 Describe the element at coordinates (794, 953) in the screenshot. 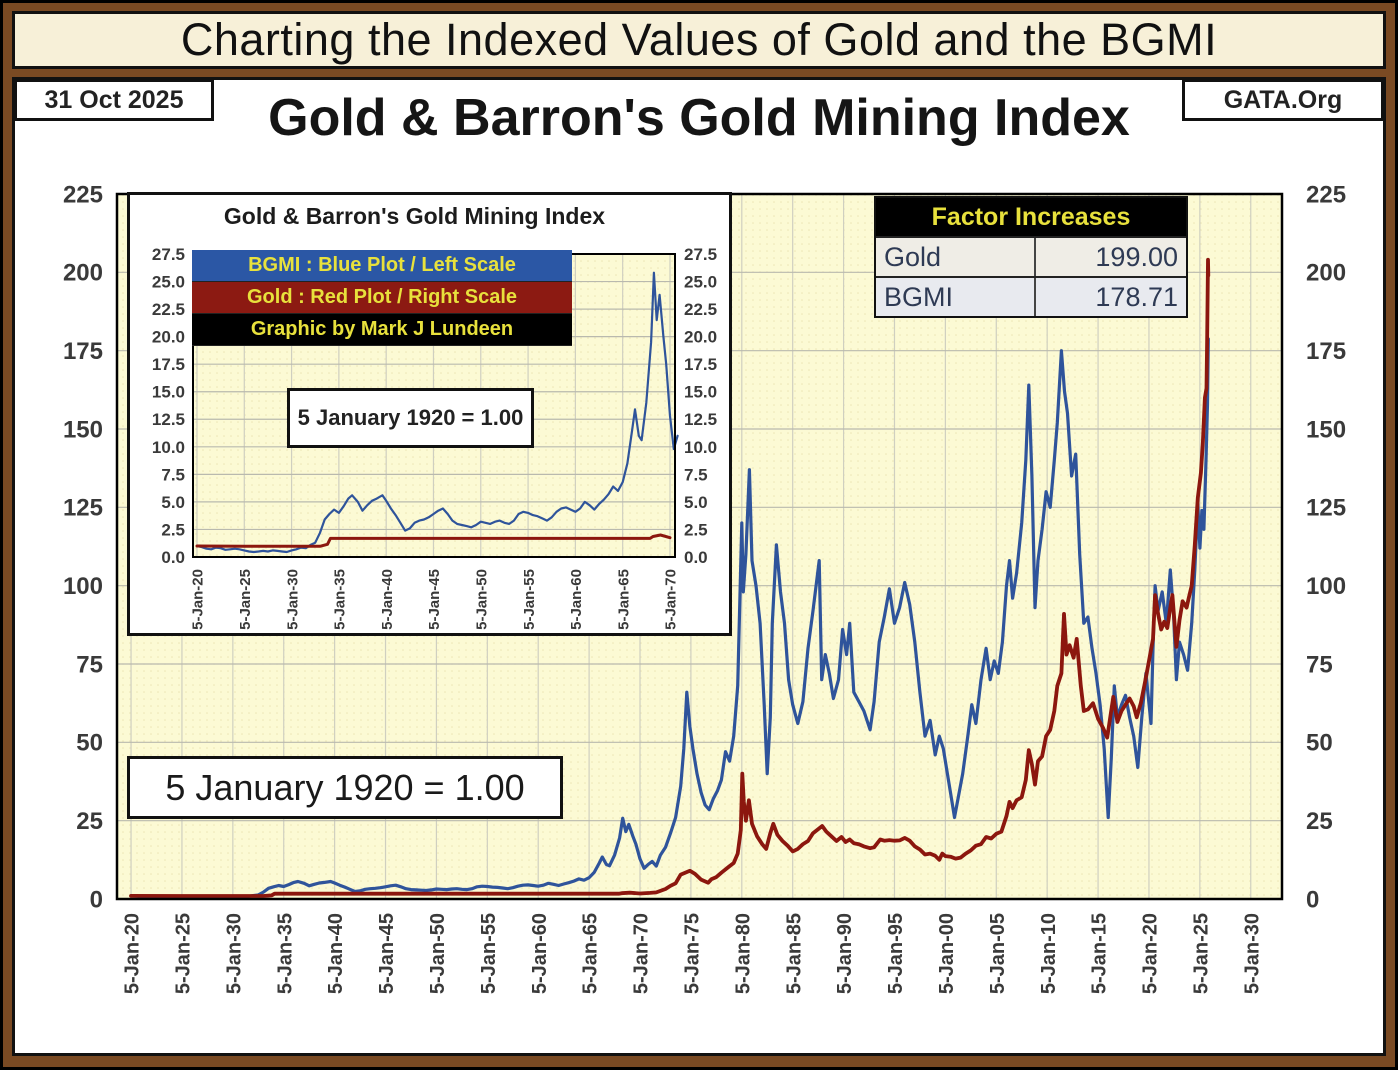

I see `x-axis-tick-label: 5-Jan-85` at that location.